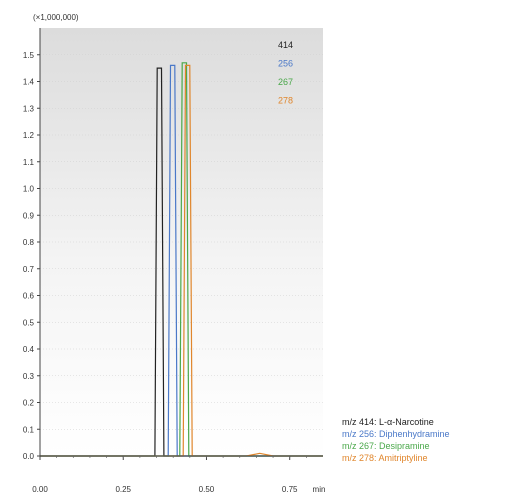  Describe the element at coordinates (207, 489) in the screenshot. I see `x-tick-label: 0.50` at that location.